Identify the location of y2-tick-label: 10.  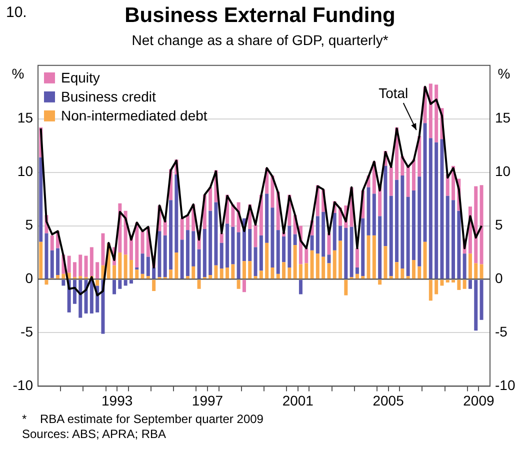
(503, 171).